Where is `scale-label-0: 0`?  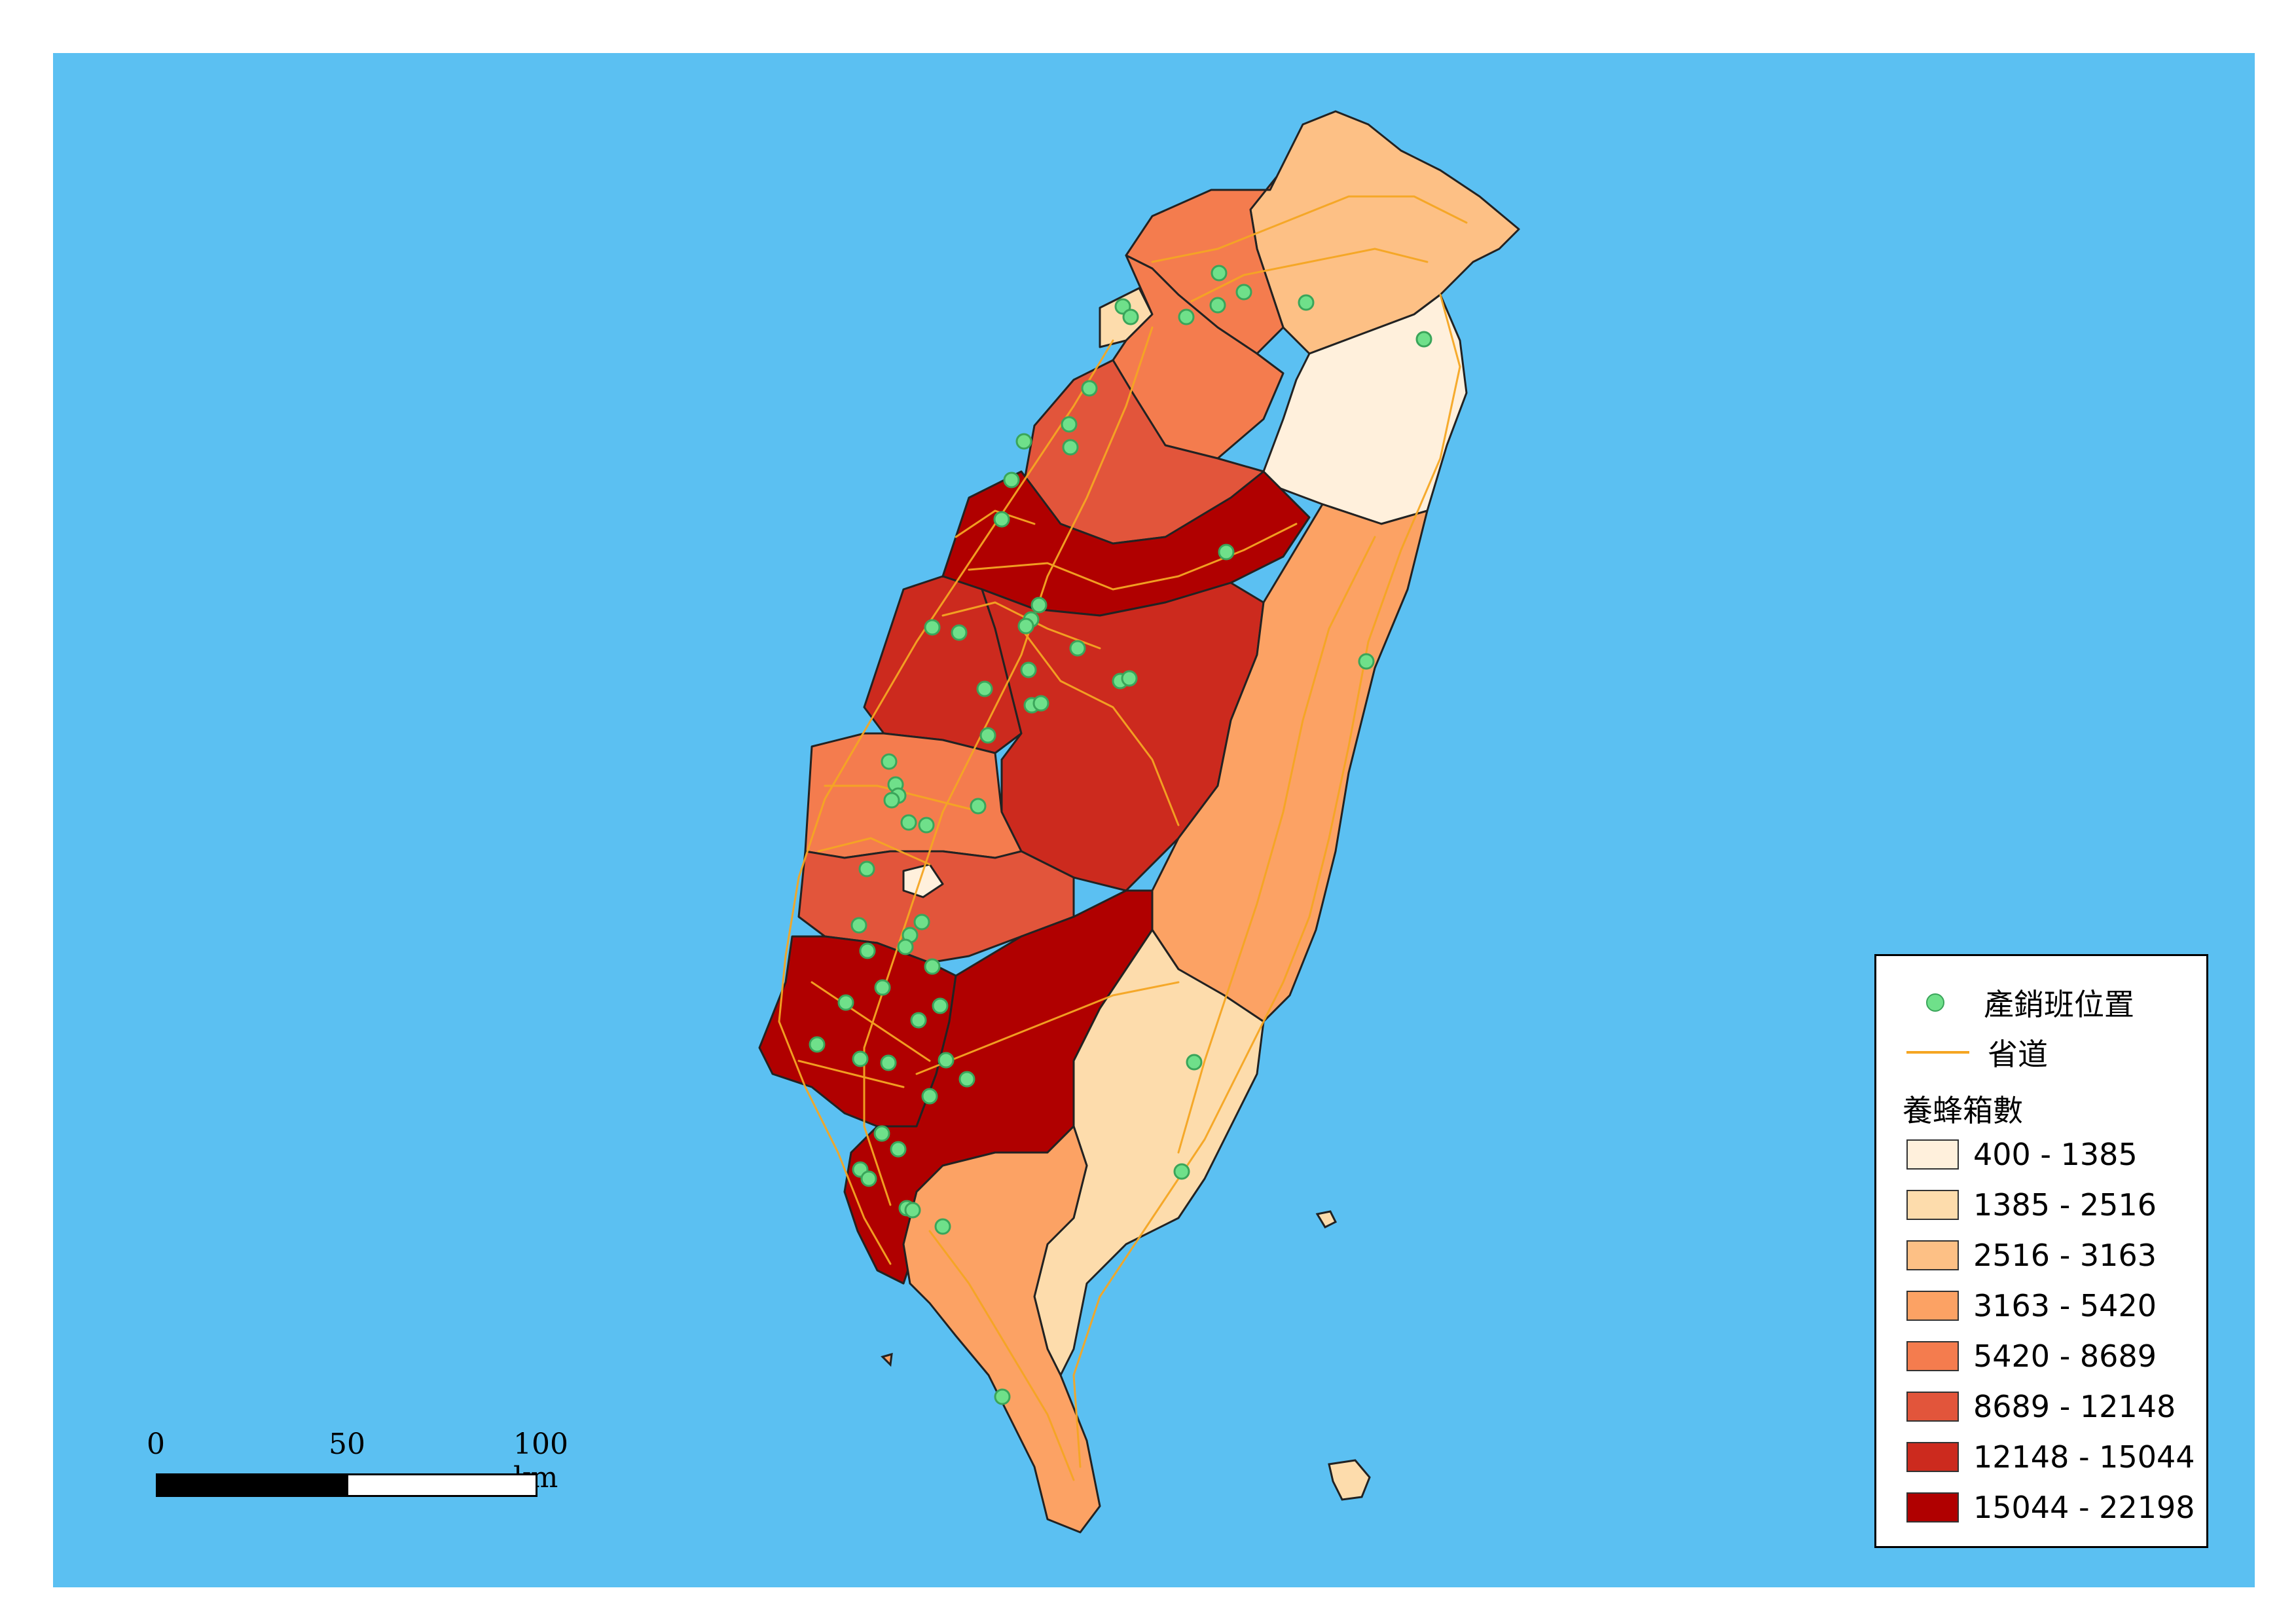
scale-label-0: 0 is located at coordinates (156, 1444).